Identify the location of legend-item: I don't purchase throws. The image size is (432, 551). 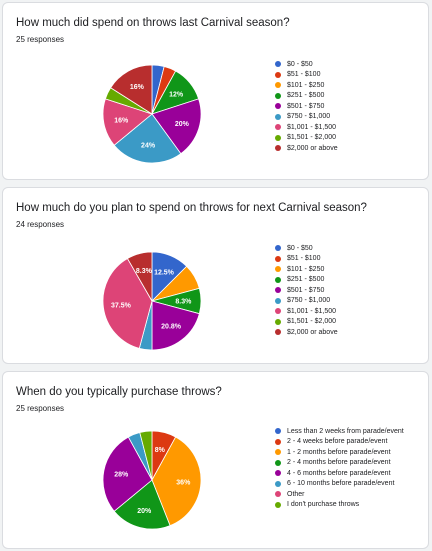
(339, 505).